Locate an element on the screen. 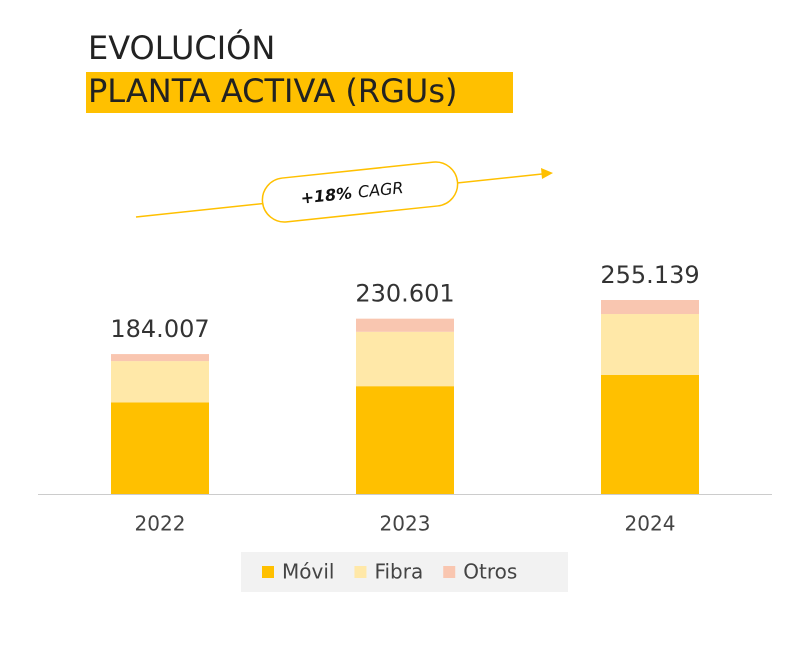  cagr-box is located at coordinates (360, 192).